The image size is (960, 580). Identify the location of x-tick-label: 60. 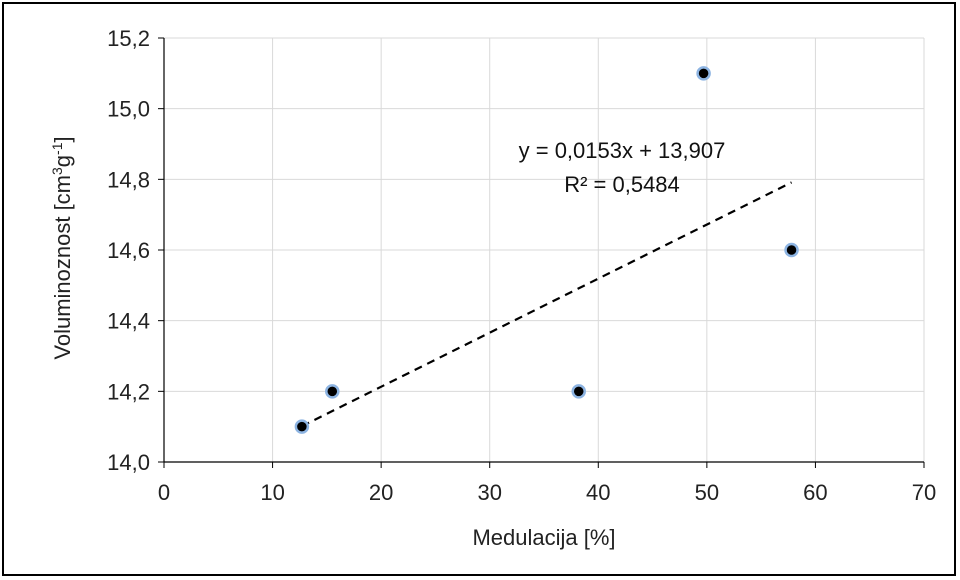
(815, 492).